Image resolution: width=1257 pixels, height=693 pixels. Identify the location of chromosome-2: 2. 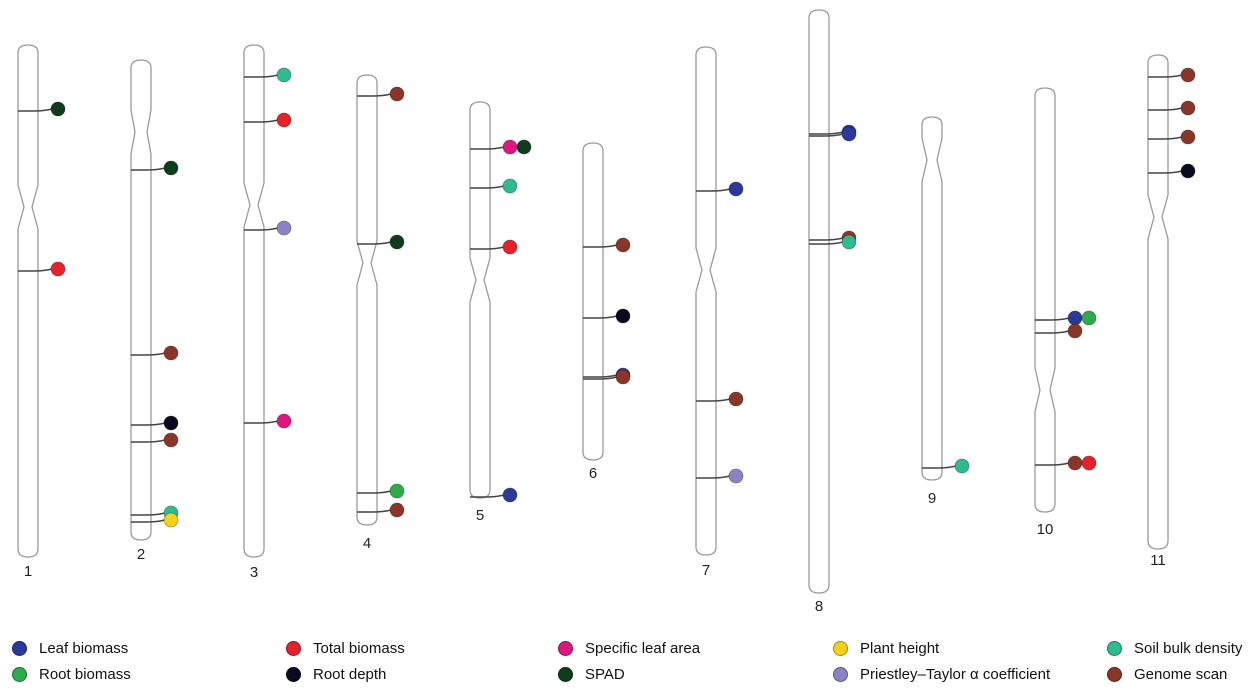
(154, 311).